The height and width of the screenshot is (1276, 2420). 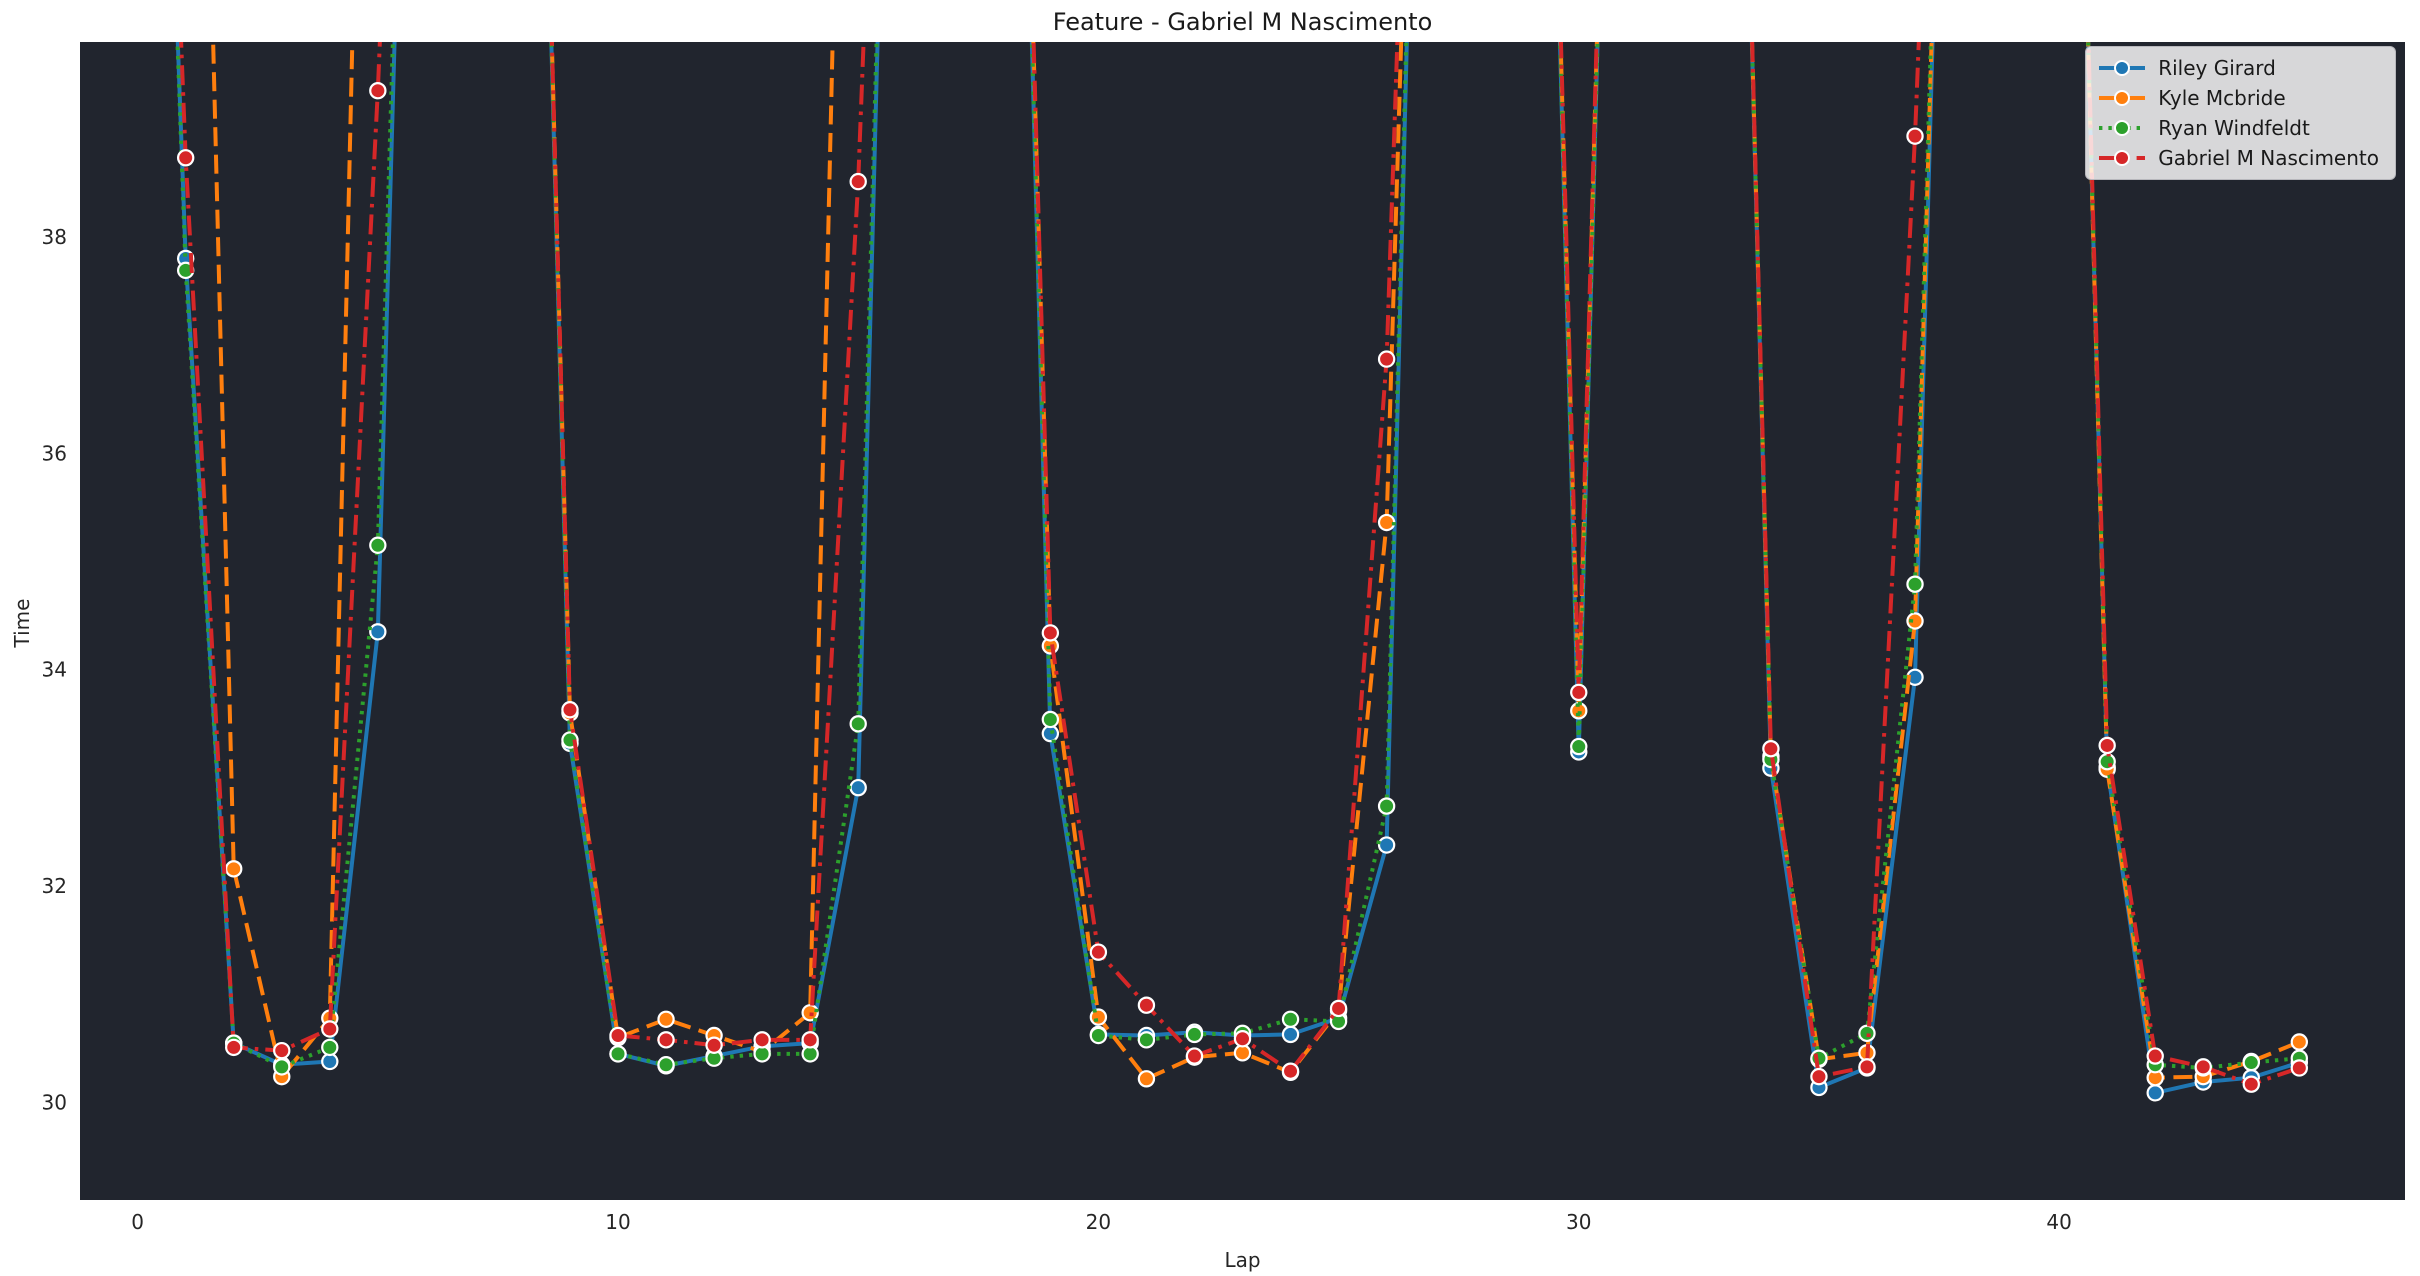 What do you see at coordinates (1242, 22) in the screenshot?
I see `chart-title: Feature - Gabriel M Nascimento` at bounding box center [1242, 22].